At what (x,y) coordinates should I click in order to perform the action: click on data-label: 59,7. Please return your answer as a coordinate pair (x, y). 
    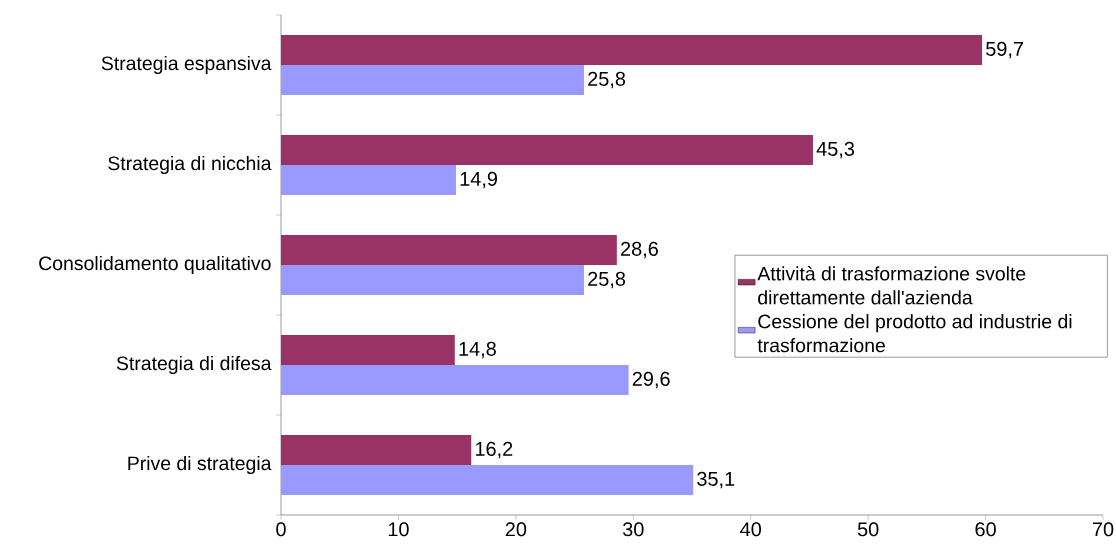
    Looking at the image, I should click on (1005, 50).